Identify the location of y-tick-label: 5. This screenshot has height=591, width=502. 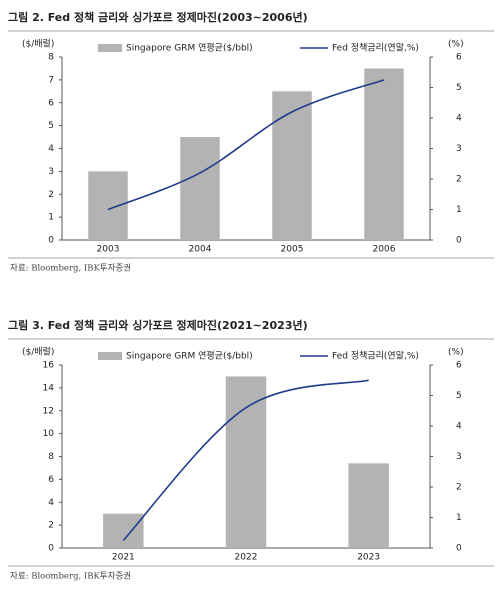
(51, 126).